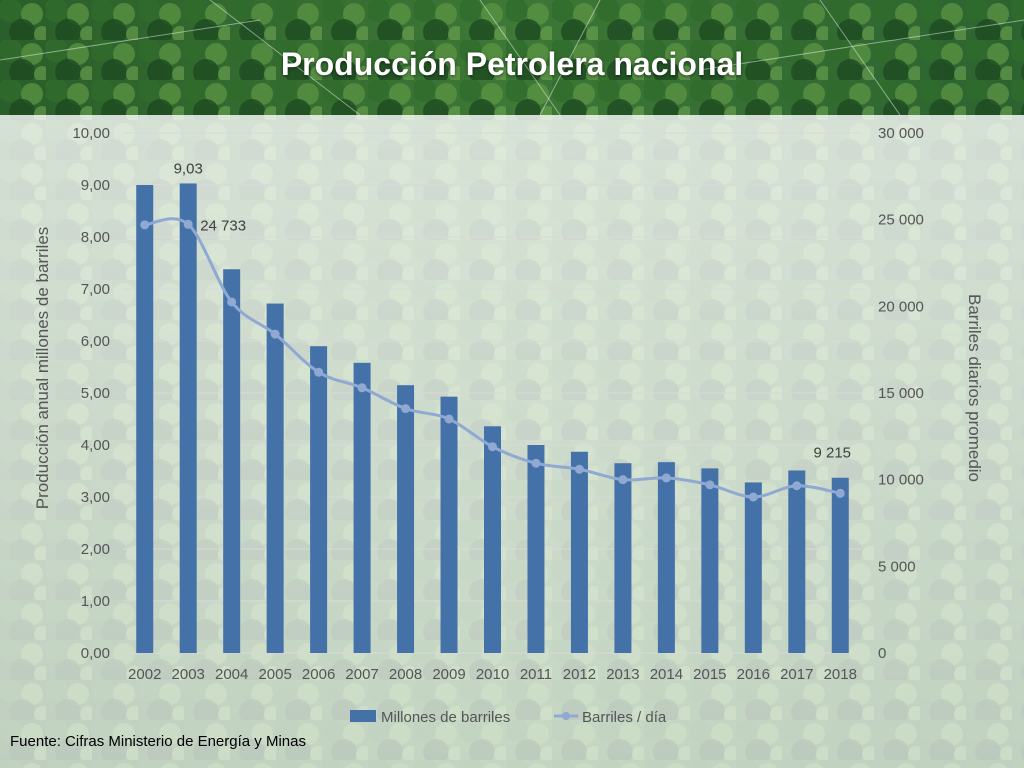  What do you see at coordinates (188, 168) in the screenshot?
I see `data-label: 9,03` at bounding box center [188, 168].